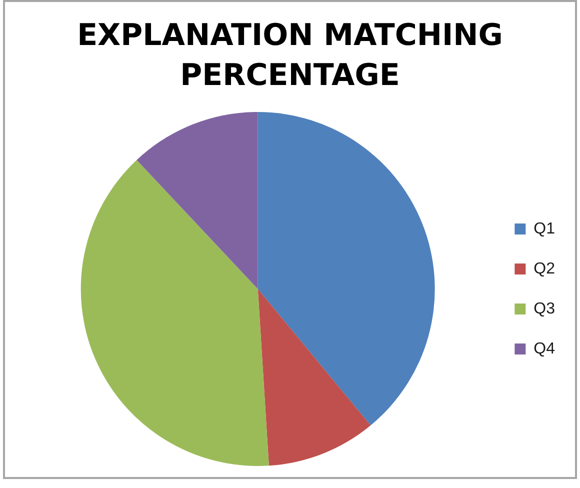  Describe the element at coordinates (545, 349) in the screenshot. I see `legend-label: Q4` at that location.